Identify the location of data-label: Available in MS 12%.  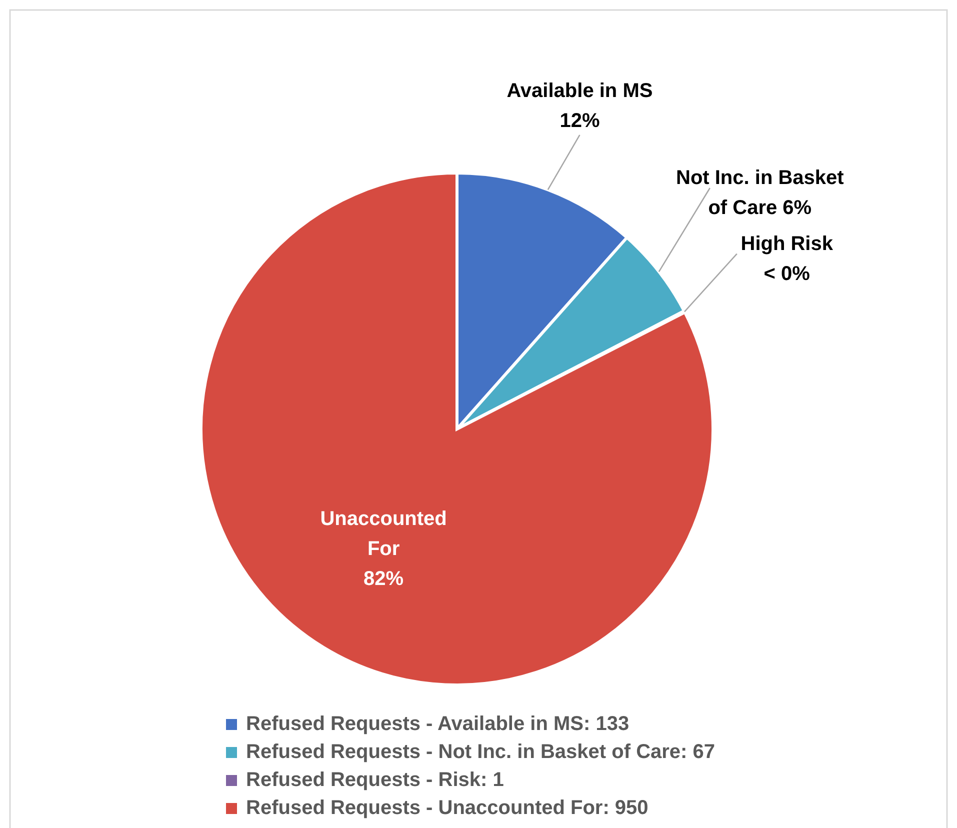
(579, 106).